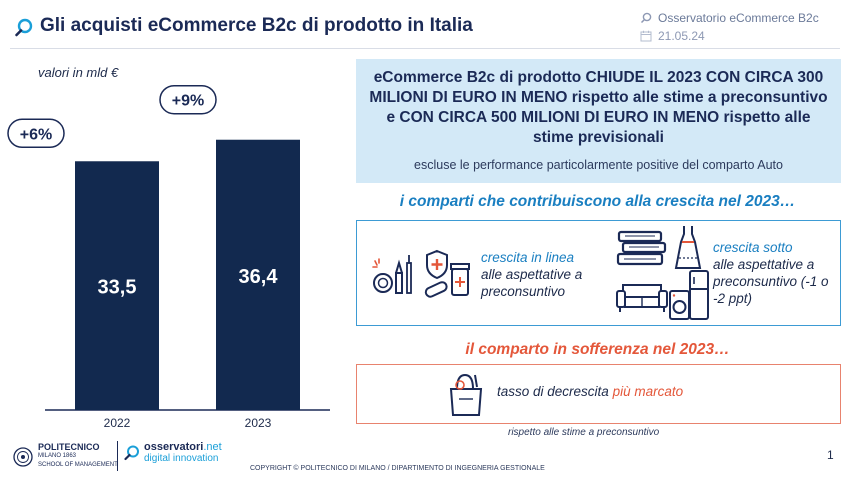 The height and width of the screenshot is (478, 850). I want to click on osservatori-logo: osservatori.net digital innovation, so click(173, 453).